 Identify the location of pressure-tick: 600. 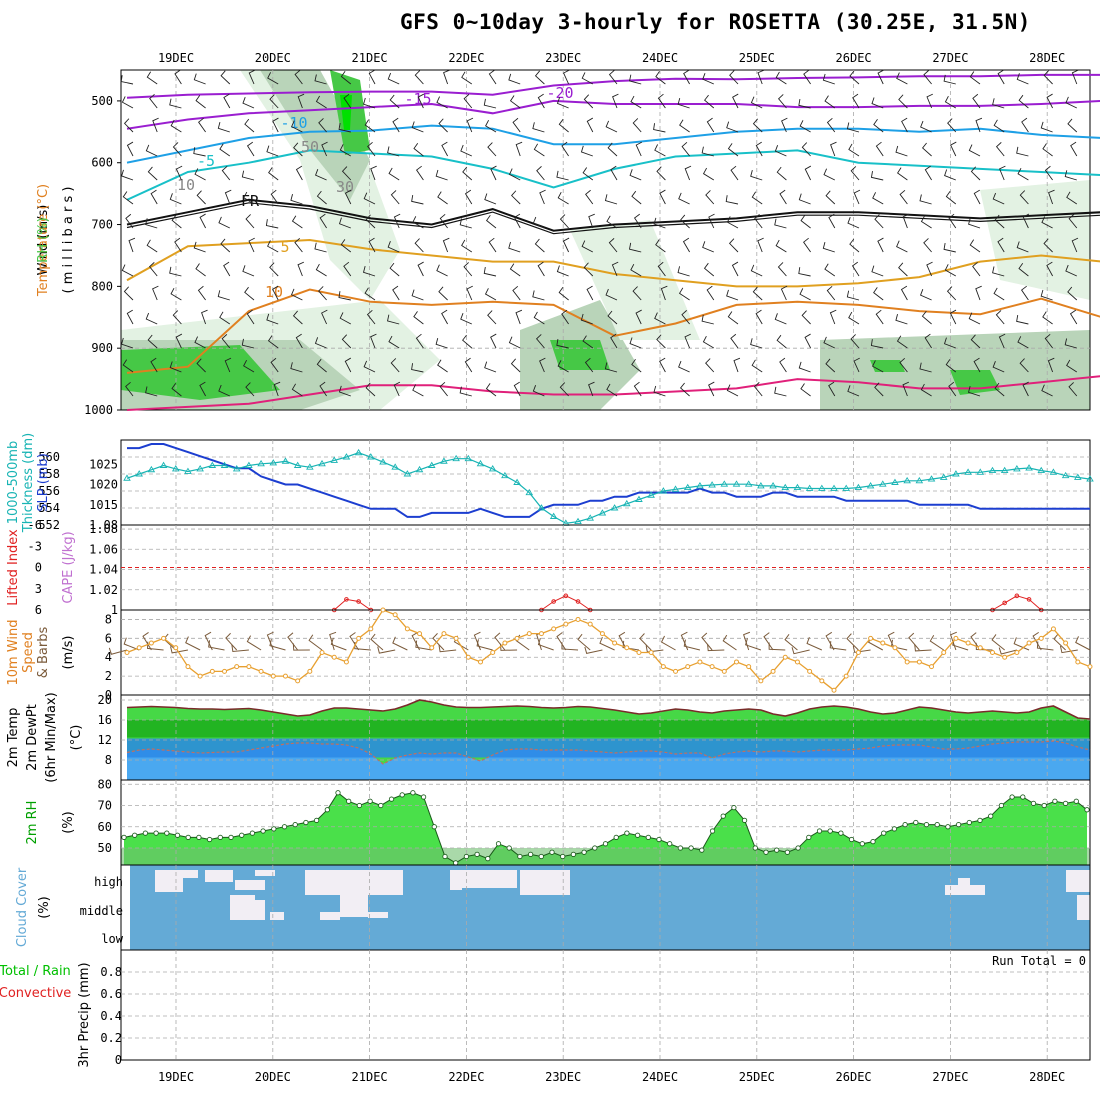
(102, 163).